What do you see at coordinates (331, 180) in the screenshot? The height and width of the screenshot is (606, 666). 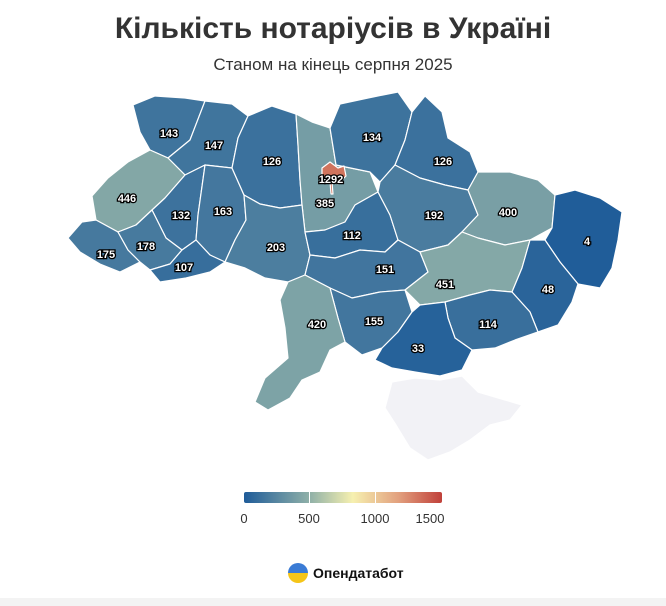 I see `region-value-label-kyiv-city: 1292` at bounding box center [331, 180].